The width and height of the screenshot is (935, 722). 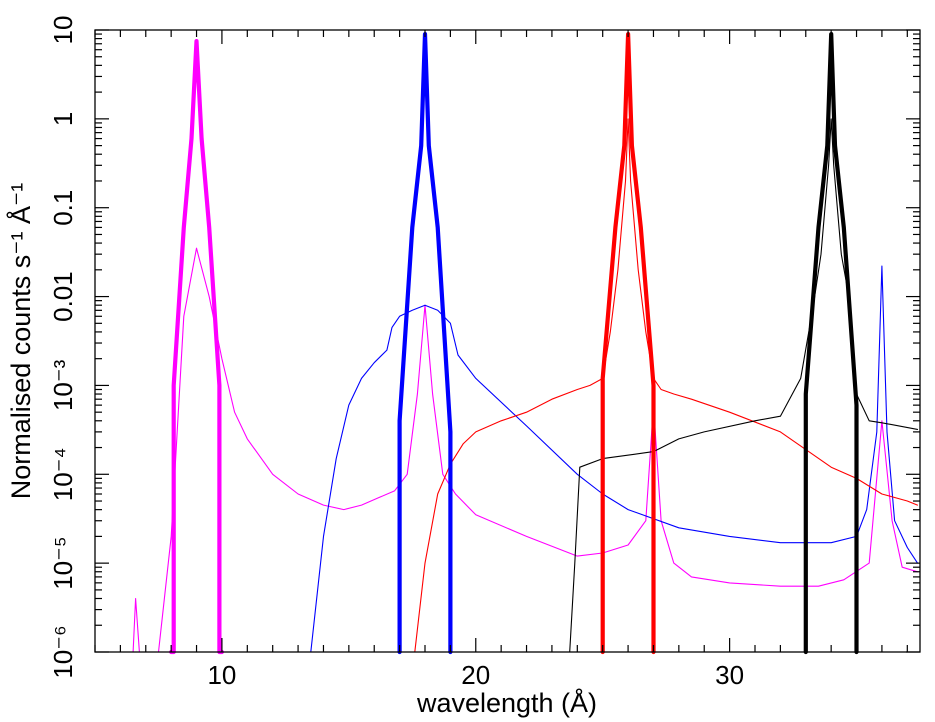 What do you see at coordinates (63, 296) in the screenshot?
I see `y-tick-label: 0.01` at bounding box center [63, 296].